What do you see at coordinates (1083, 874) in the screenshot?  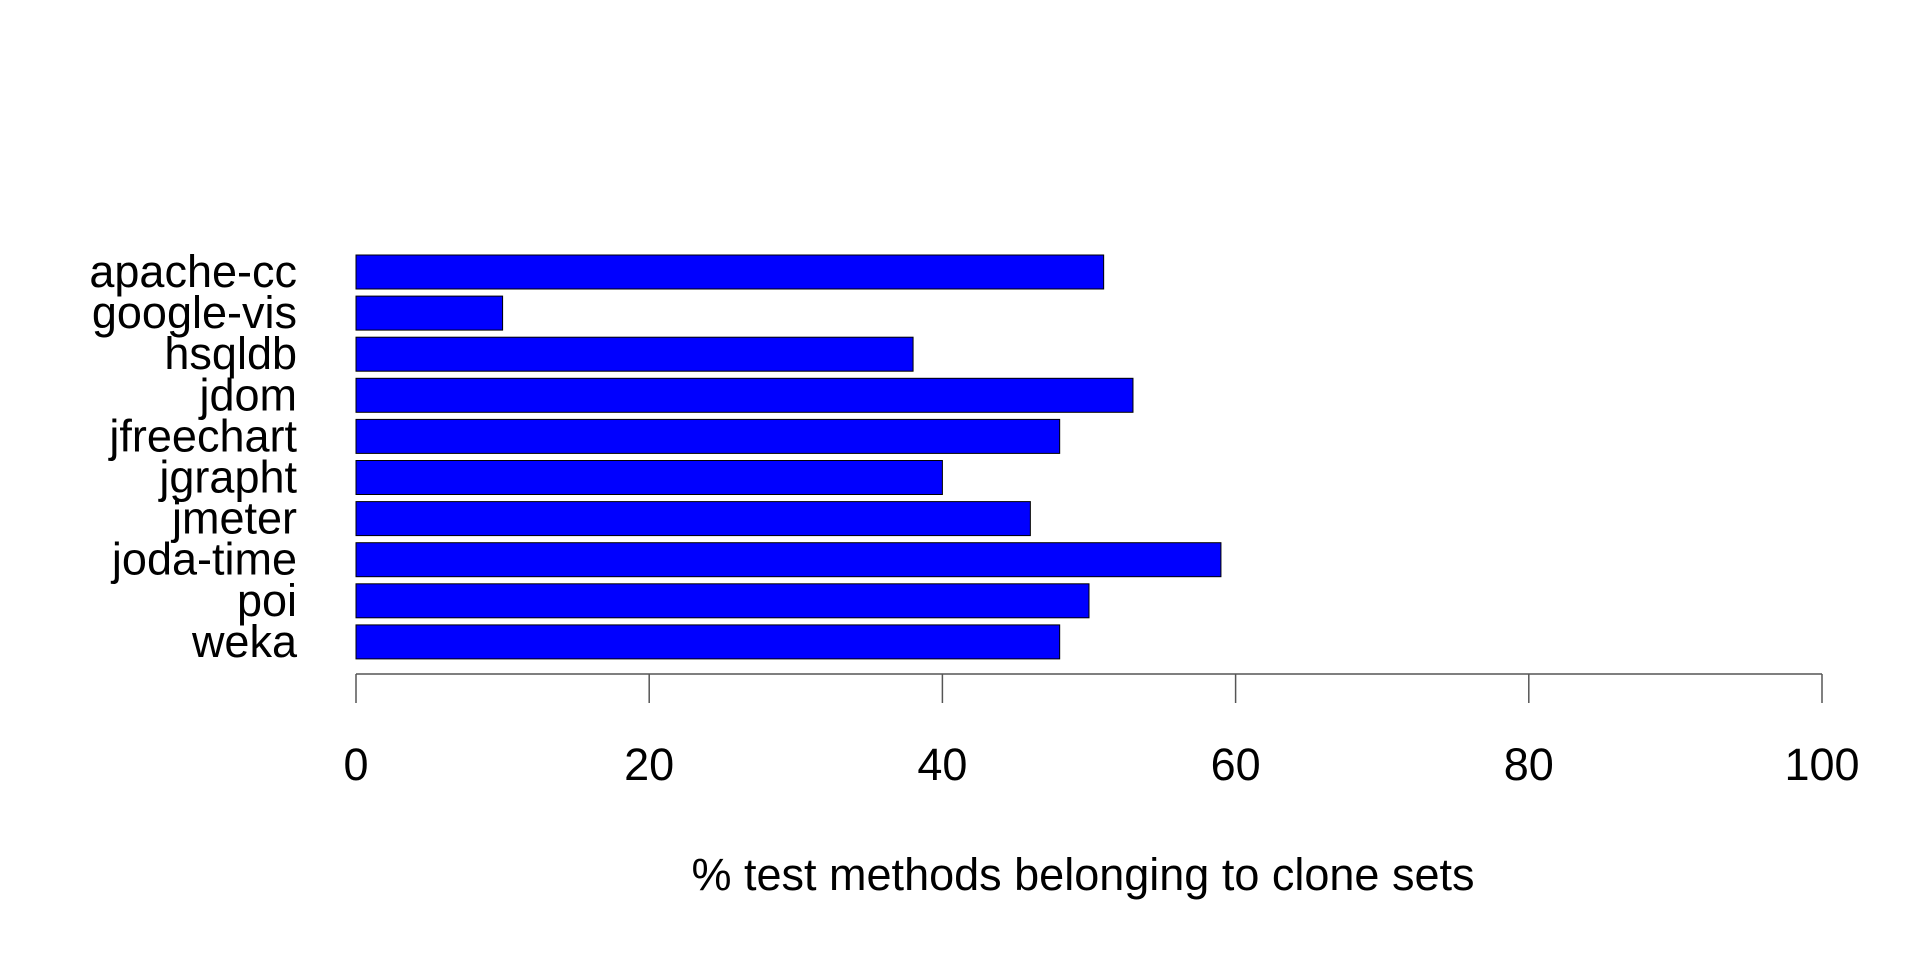 I see `x-axis-title: % test methods belonging to clone sets` at bounding box center [1083, 874].